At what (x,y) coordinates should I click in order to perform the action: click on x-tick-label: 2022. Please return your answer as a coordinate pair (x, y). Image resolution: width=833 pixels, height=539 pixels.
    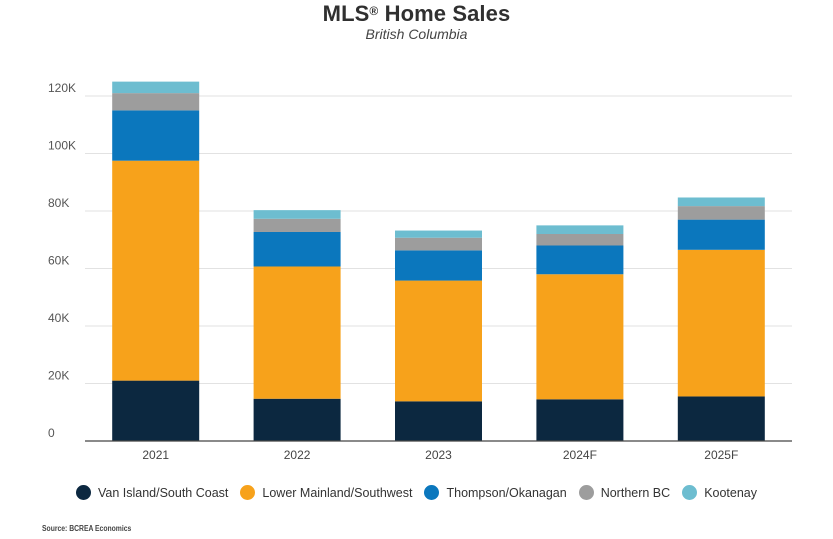
    Looking at the image, I should click on (297, 455).